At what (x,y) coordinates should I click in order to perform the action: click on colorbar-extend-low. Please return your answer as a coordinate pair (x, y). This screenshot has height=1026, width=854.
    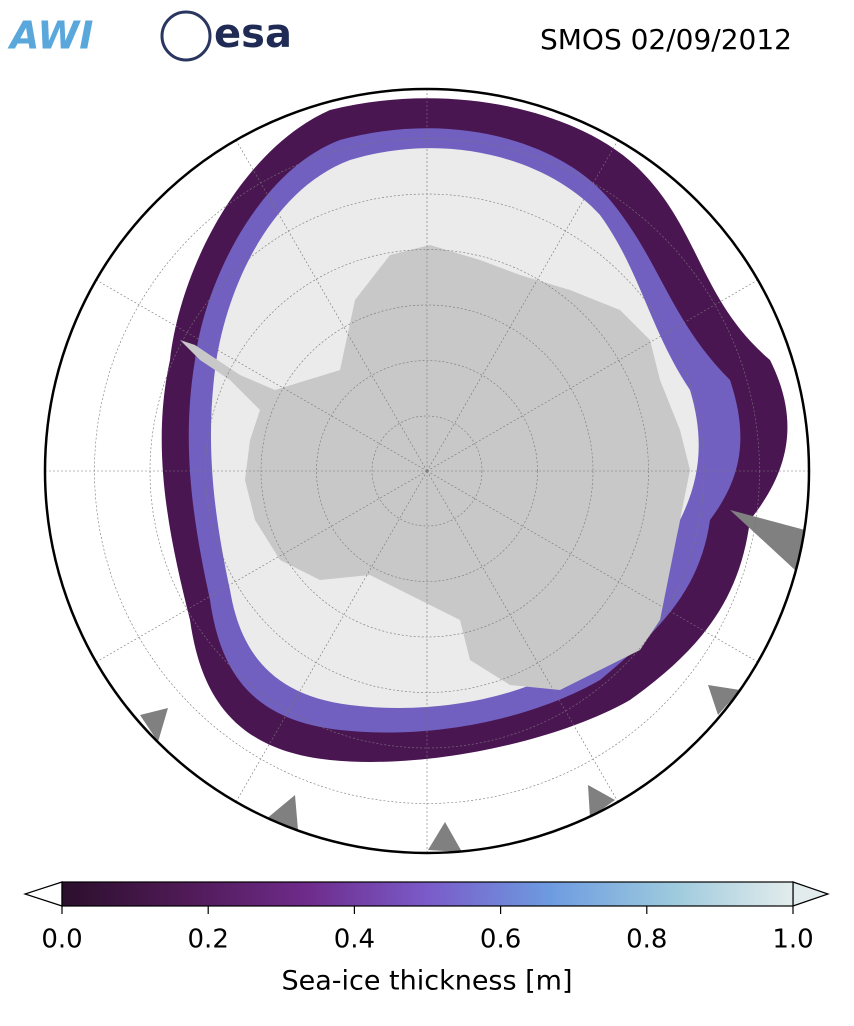
    Looking at the image, I should click on (43, 894).